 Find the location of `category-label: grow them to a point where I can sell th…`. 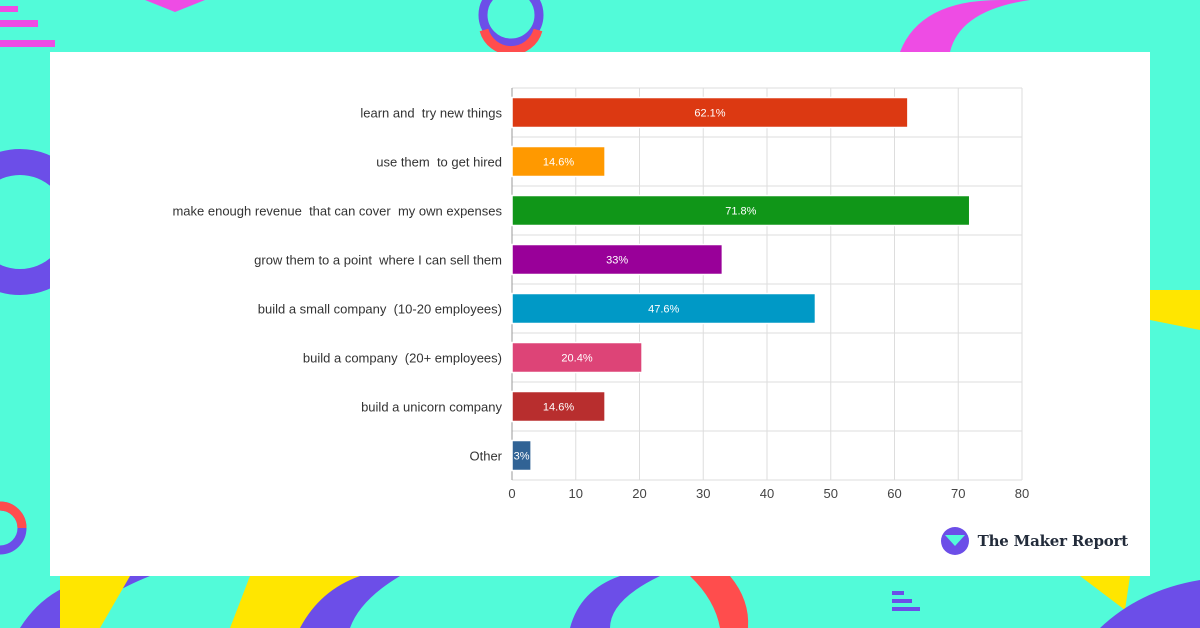

category-label: grow them to a point where I can sell th… is located at coordinates (378, 260).